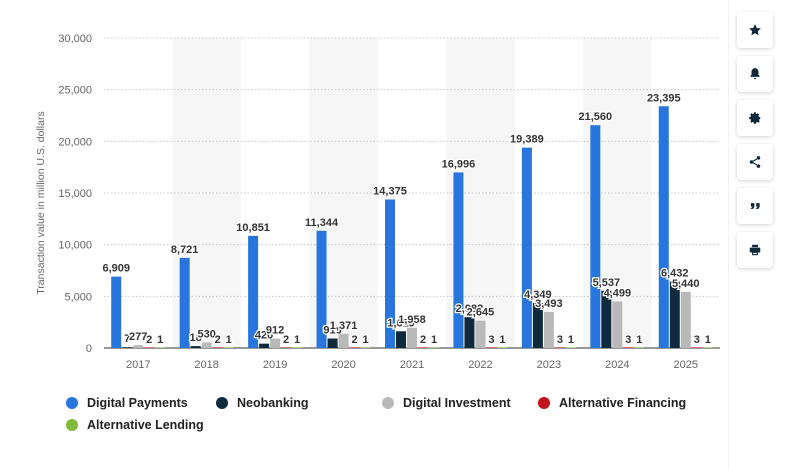  What do you see at coordinates (412, 365) in the screenshot?
I see `x-tick-label: 2021` at bounding box center [412, 365].